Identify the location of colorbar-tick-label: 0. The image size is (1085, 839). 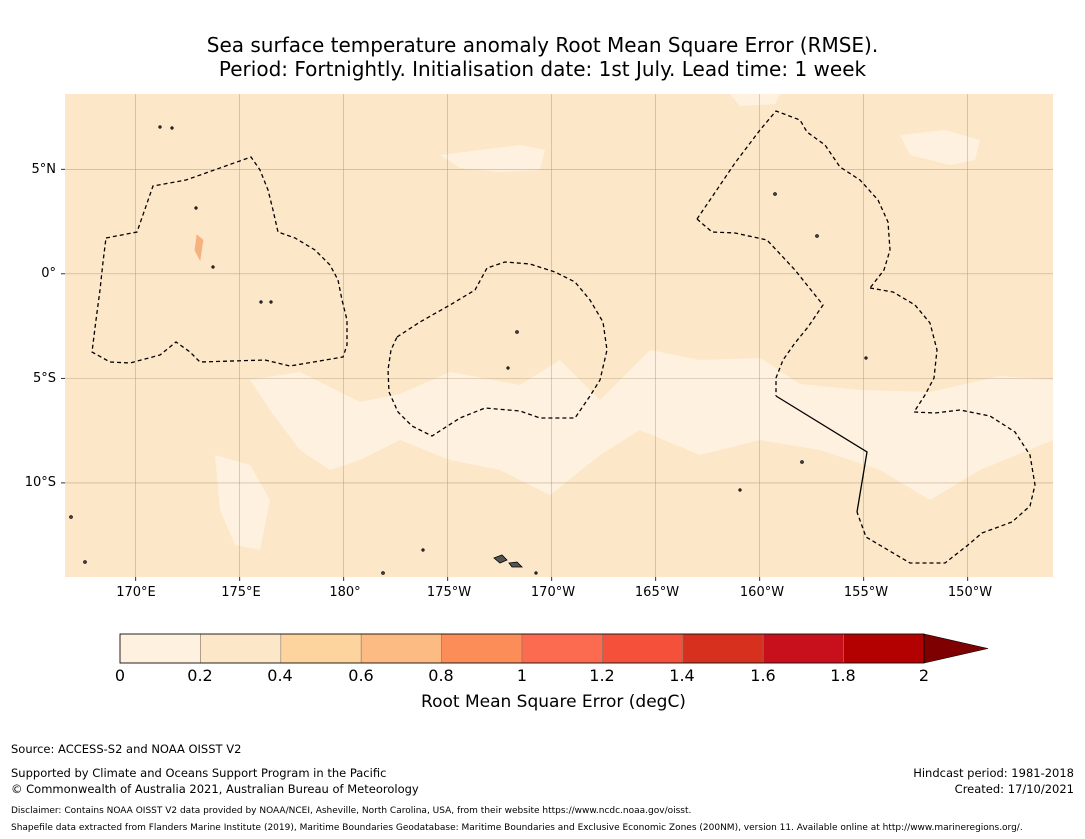
(120, 675).